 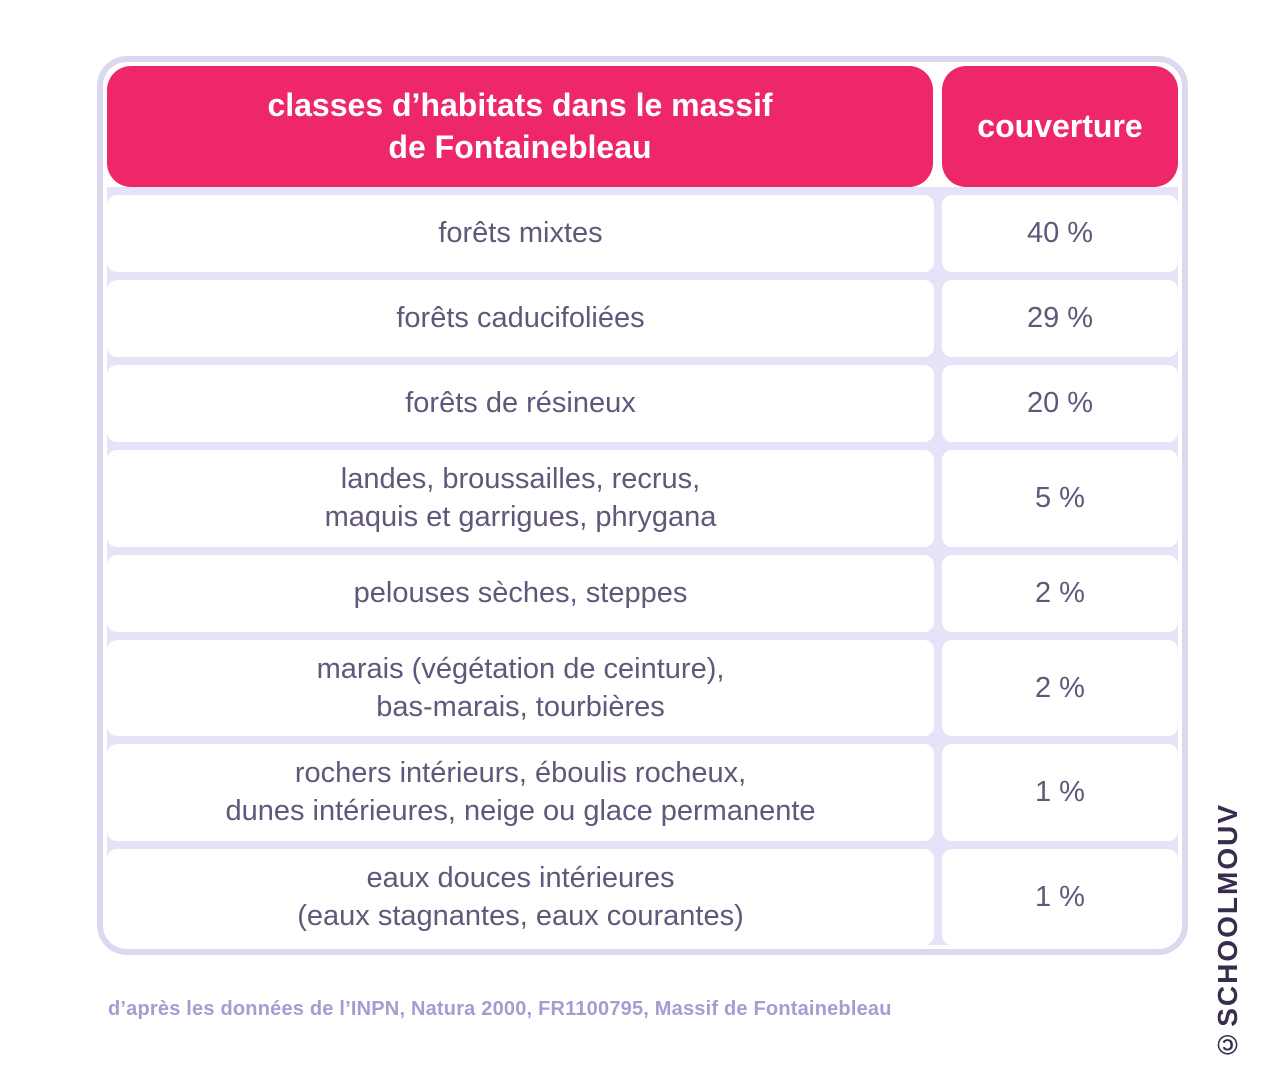 I want to click on table-row-coverage: 20 %, so click(x=1060, y=403).